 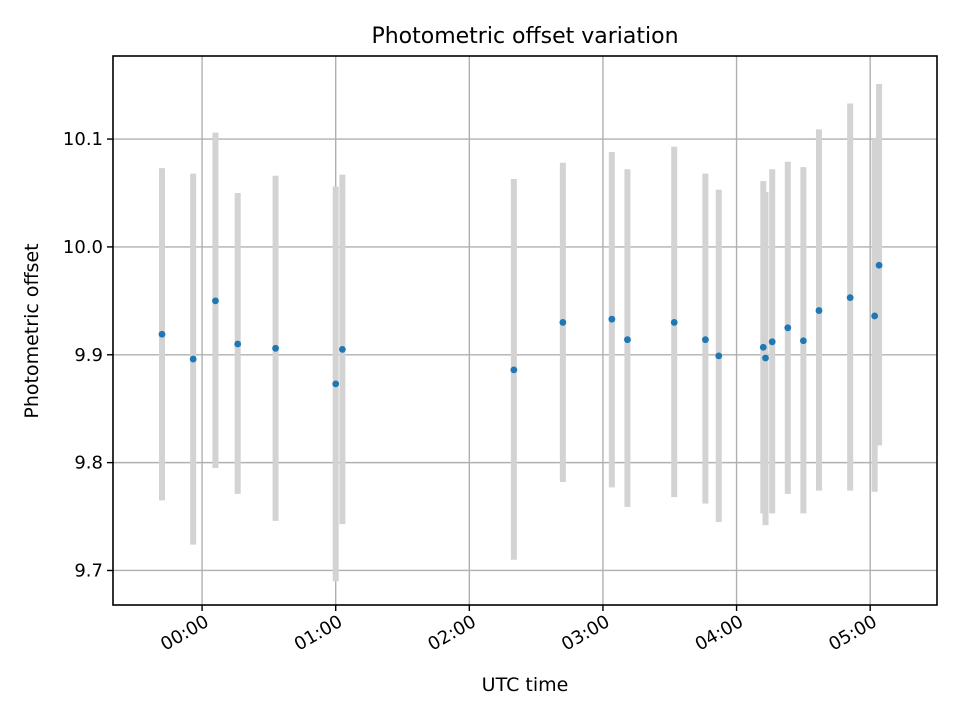 I want to click on x-tick-label: 01:00, so click(x=318, y=633).